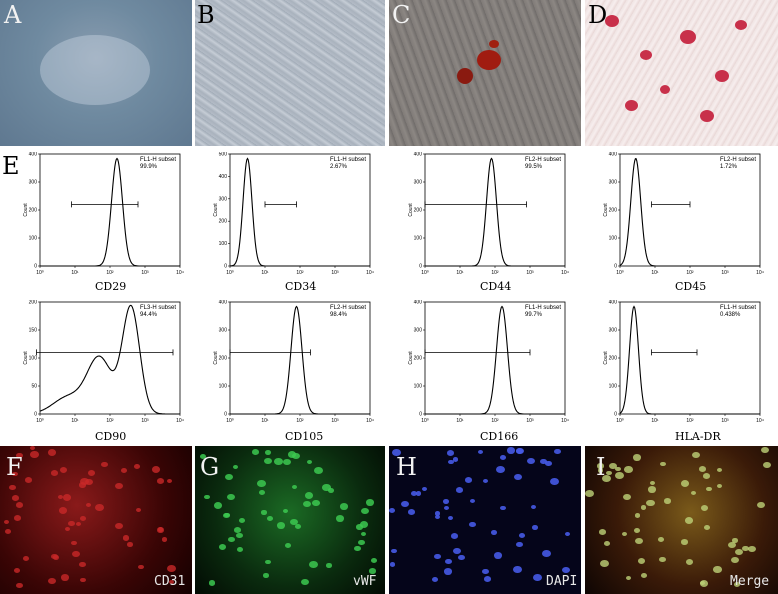 This screenshot has height=594, width=778. I want to click on y-tick-label: 300, so click(613, 183).